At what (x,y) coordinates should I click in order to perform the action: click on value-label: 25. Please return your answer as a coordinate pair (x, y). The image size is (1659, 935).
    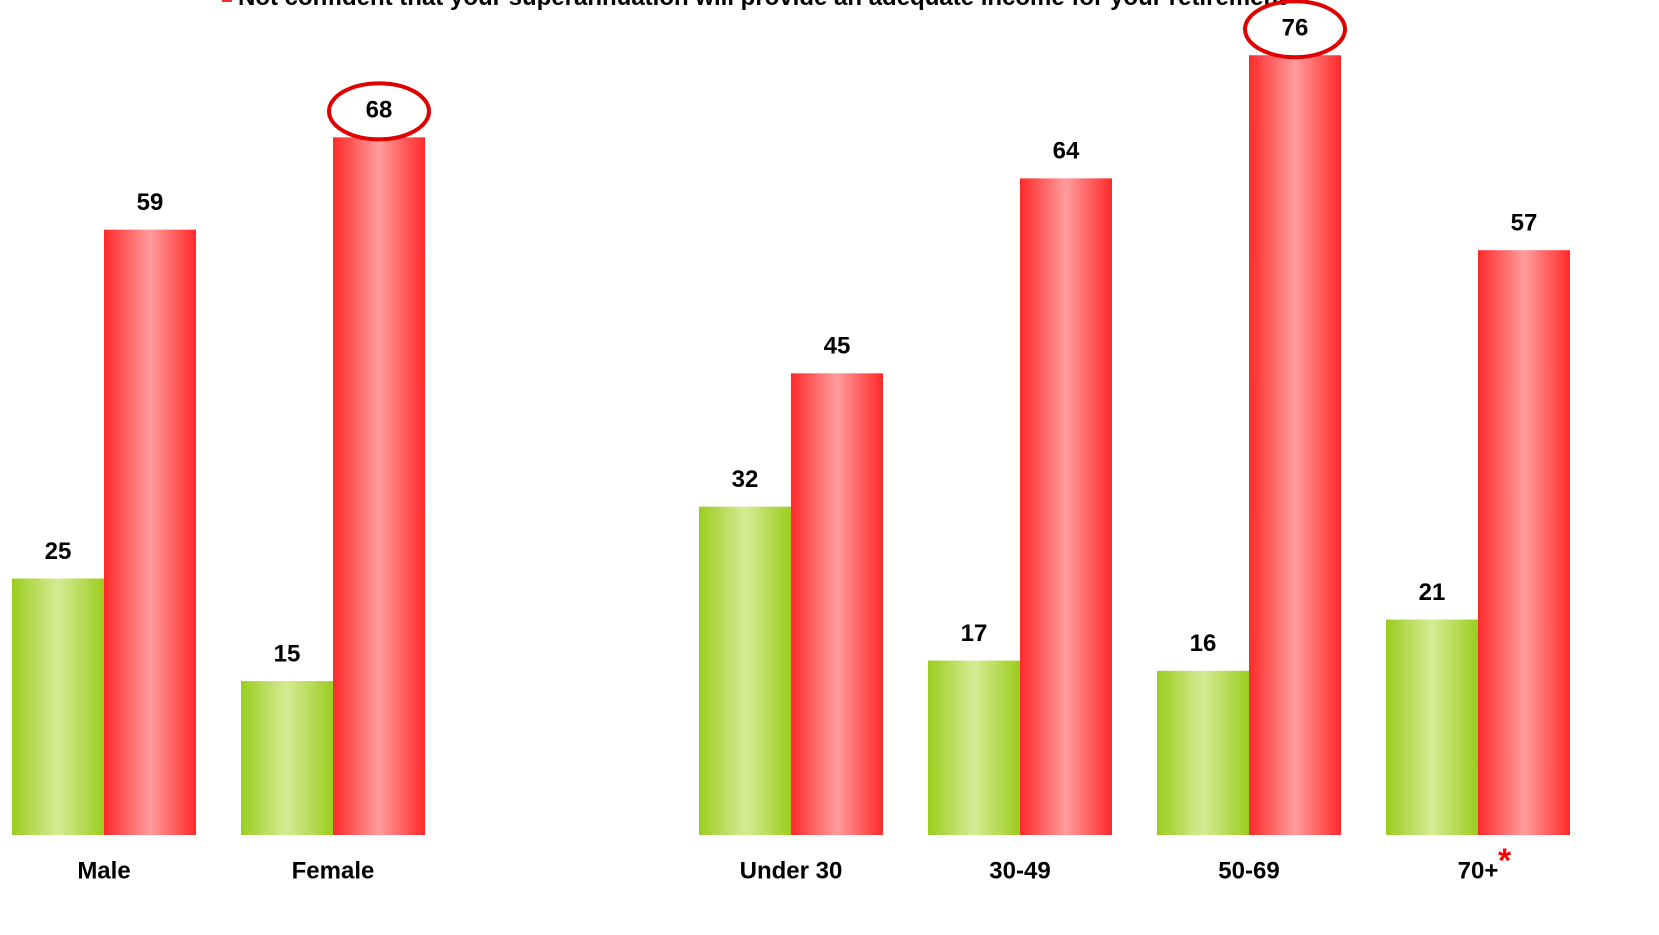
    Looking at the image, I should click on (58, 551).